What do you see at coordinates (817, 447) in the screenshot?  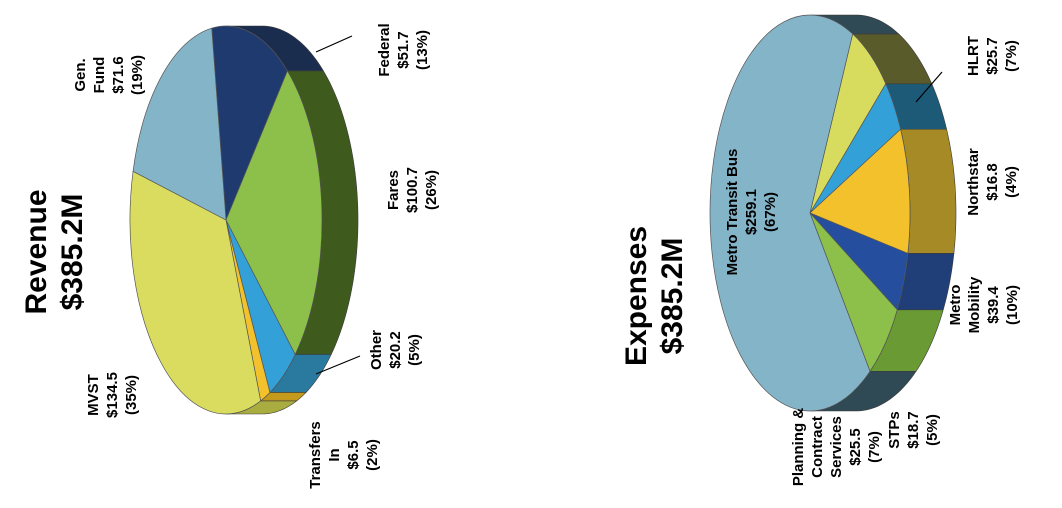 I see `label-planning-line2: Contract` at bounding box center [817, 447].